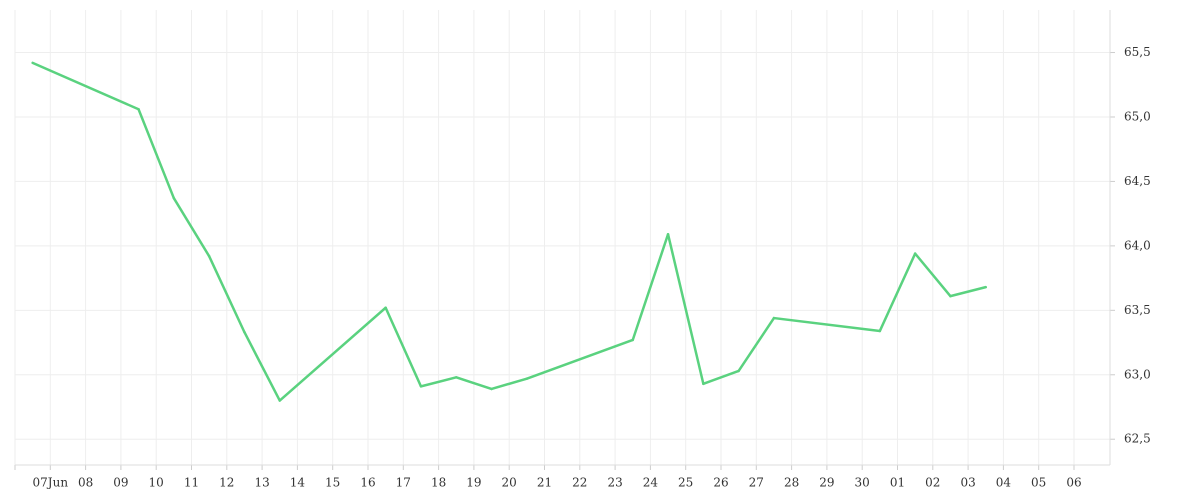 Image resolution: width=1200 pixels, height=500 pixels. I want to click on x-tick-label: 27, so click(756, 483).